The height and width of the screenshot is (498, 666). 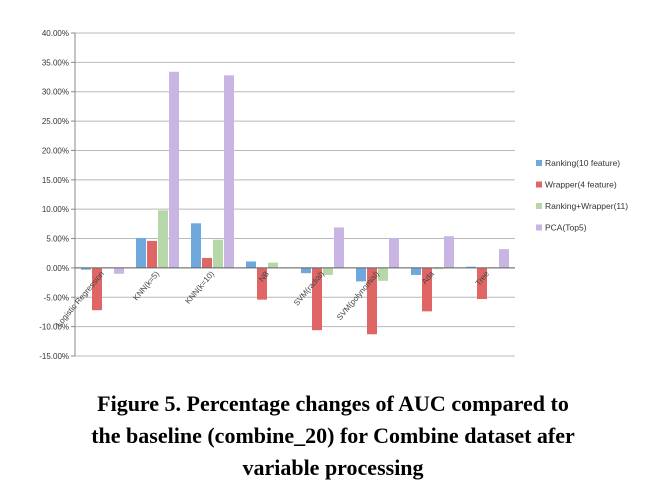 What do you see at coordinates (55, 33) in the screenshot?
I see `y-tick-label: 40.00%` at bounding box center [55, 33].